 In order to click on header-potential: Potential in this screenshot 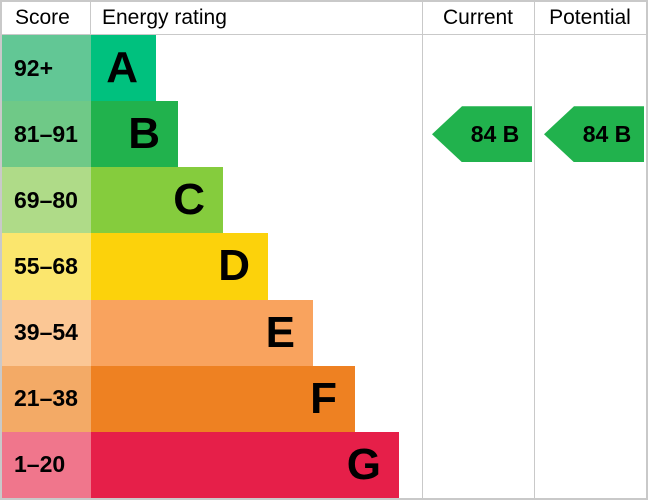, I will do `click(590, 17)`.